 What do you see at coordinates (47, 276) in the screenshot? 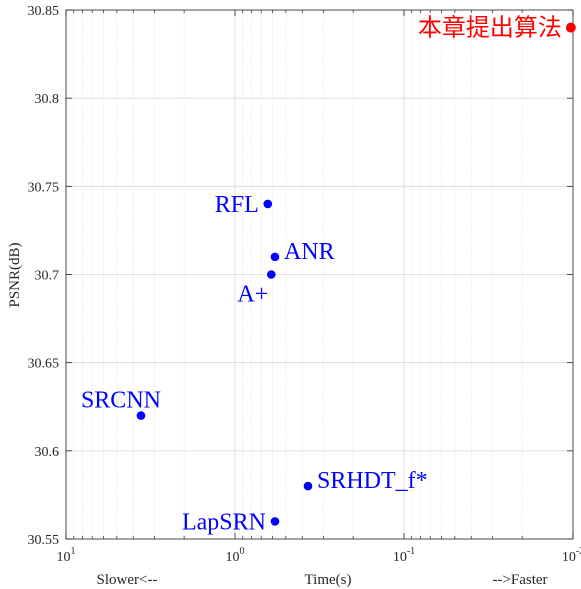
I see `y-tick-label: 30.7` at bounding box center [47, 276].